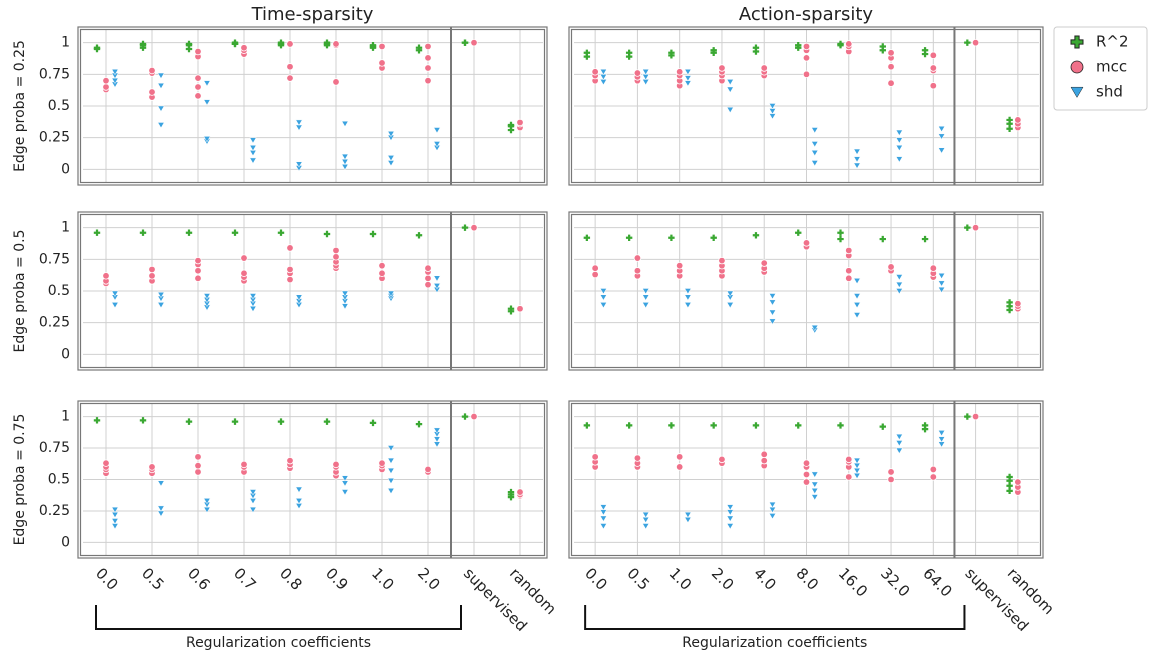  Describe the element at coordinates (54, 74) in the screenshot. I see `y-tick-label: 0.75` at that location.